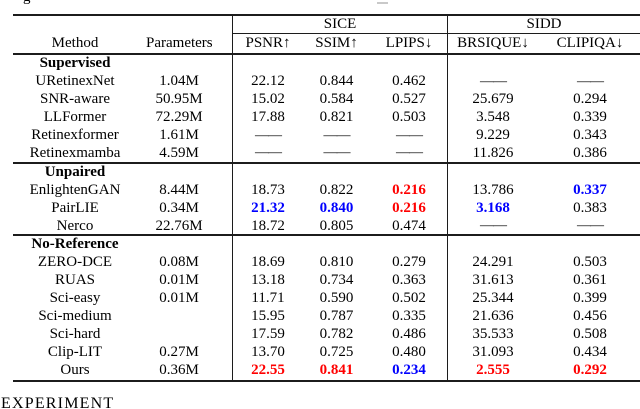 This screenshot has height=409, width=640. What do you see at coordinates (75, 297) in the screenshot?
I see `method-cell: Sci-easy` at bounding box center [75, 297].